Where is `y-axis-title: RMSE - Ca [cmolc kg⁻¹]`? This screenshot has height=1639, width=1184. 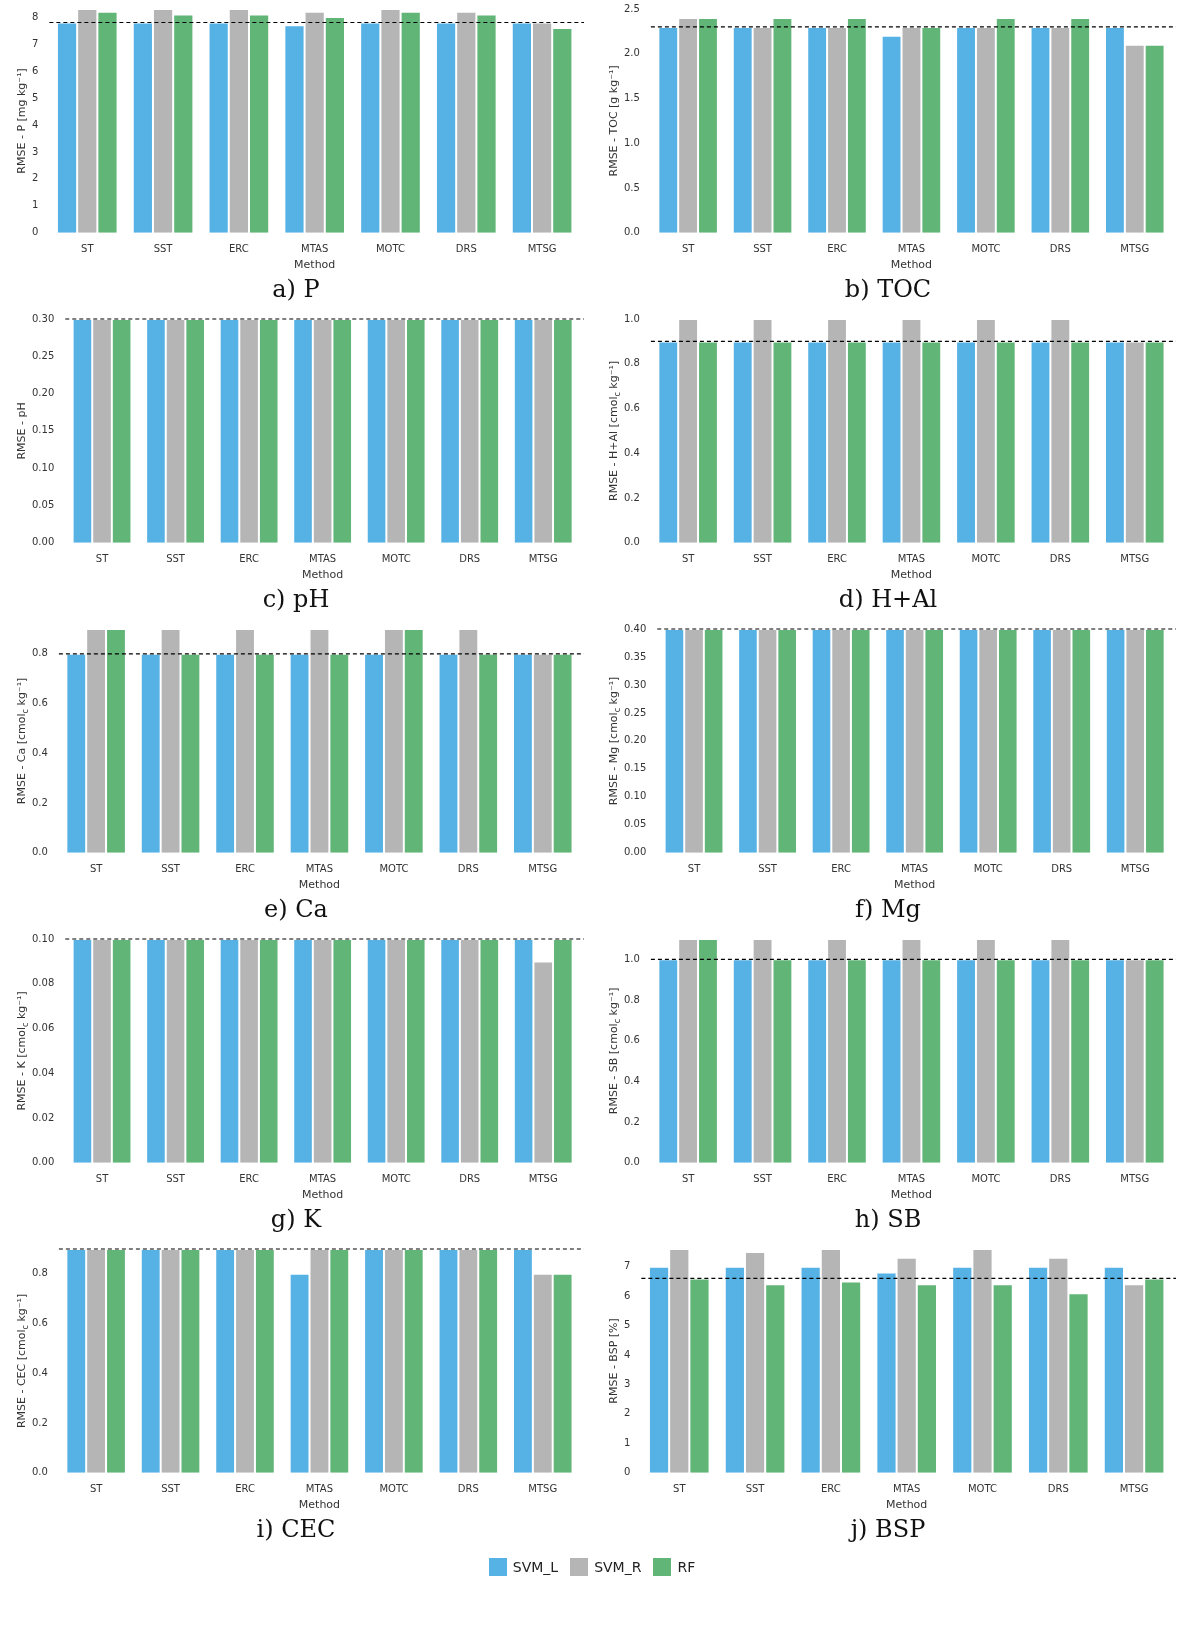 y-axis-title: RMSE - Ca [cmolc kg⁻¹] is located at coordinates (22, 741).